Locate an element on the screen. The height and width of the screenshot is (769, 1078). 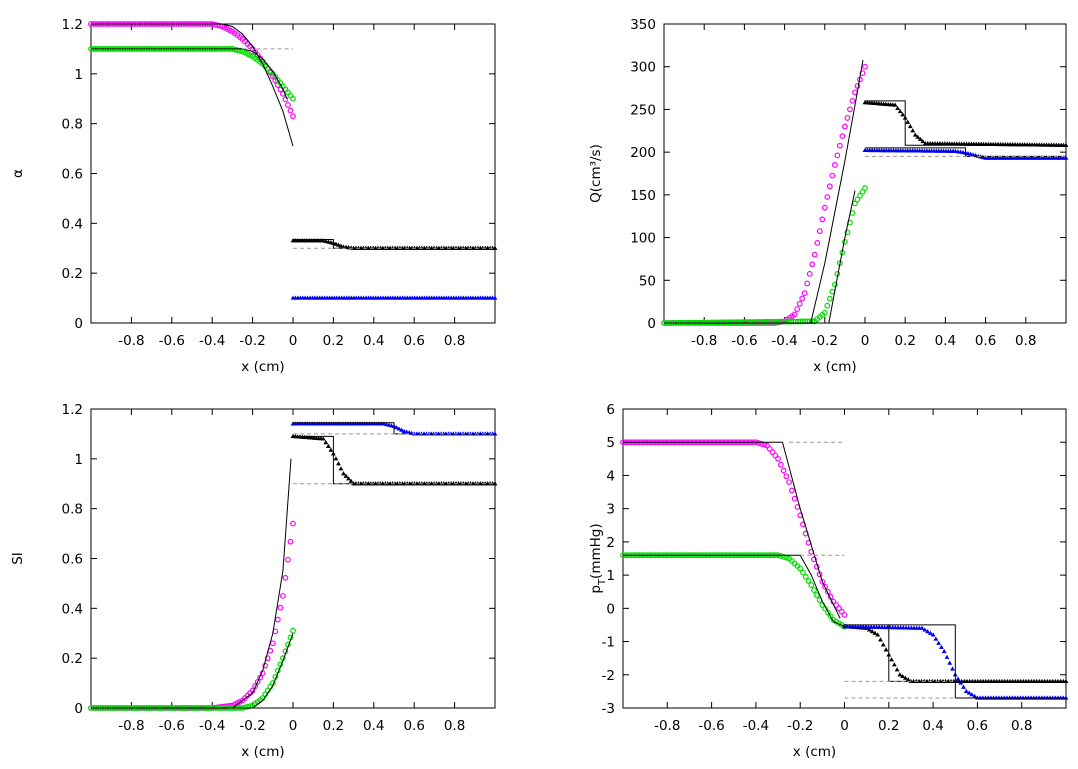
y-tick-label: 200 is located at coordinates (643, 153).